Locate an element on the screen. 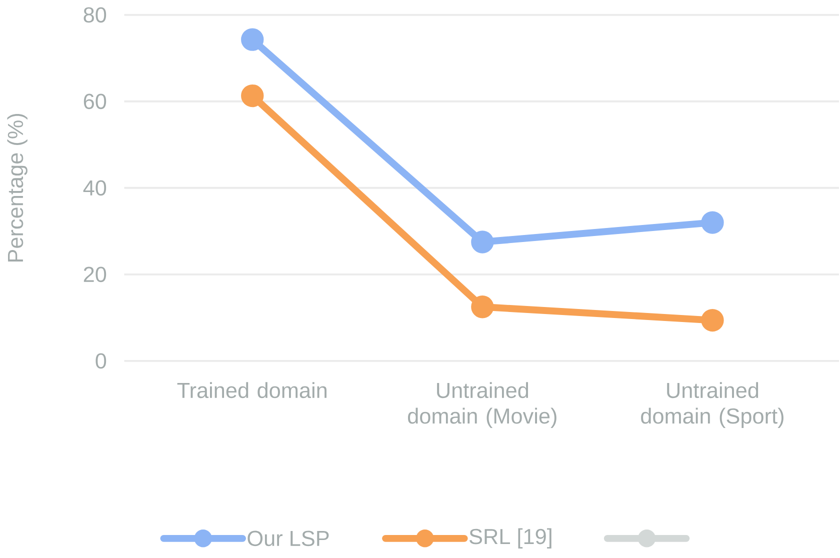  y-tick-label: 80 is located at coordinates (95, 15).